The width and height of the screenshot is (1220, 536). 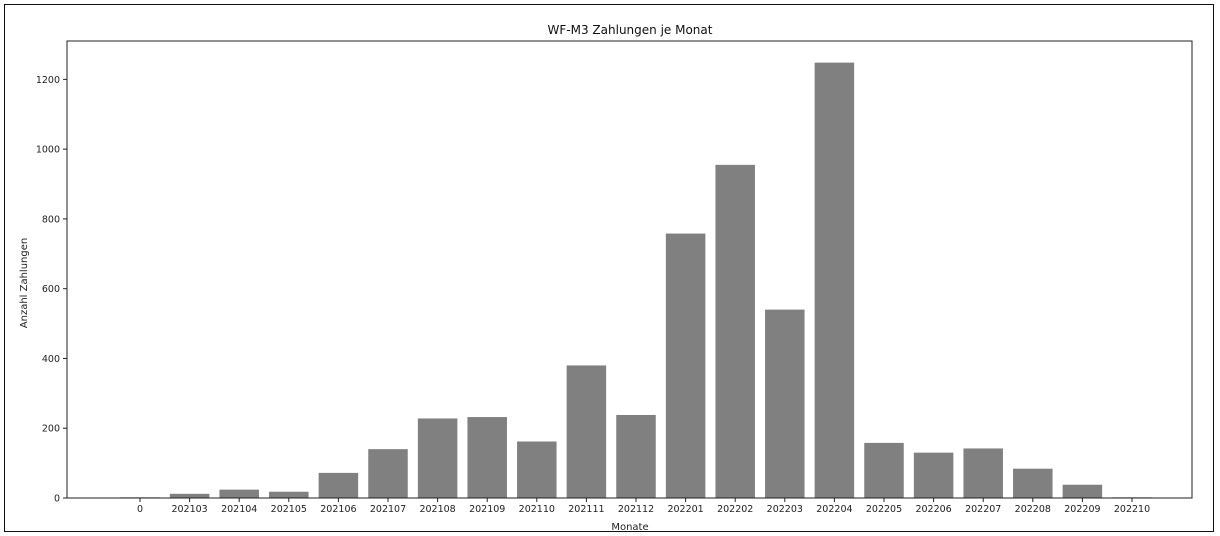 What do you see at coordinates (48, 150) in the screenshot?
I see `y-tick-label-1000: 1000` at bounding box center [48, 150].